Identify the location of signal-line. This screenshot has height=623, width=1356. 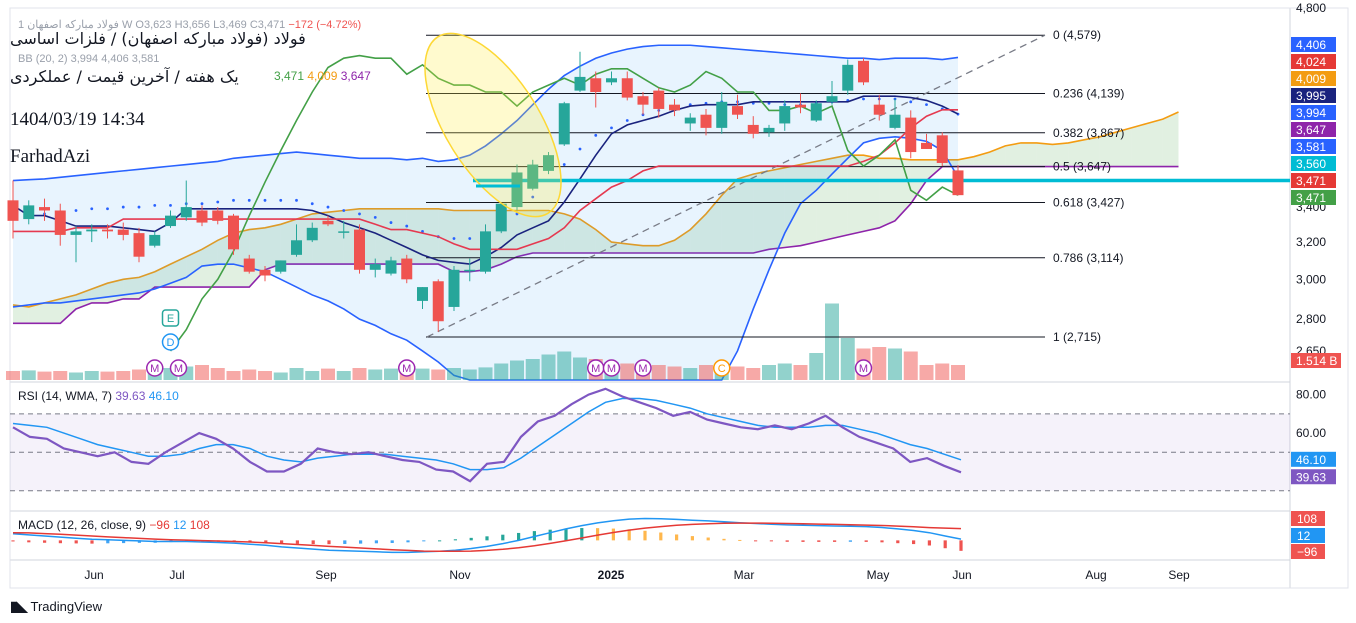
(487, 537).